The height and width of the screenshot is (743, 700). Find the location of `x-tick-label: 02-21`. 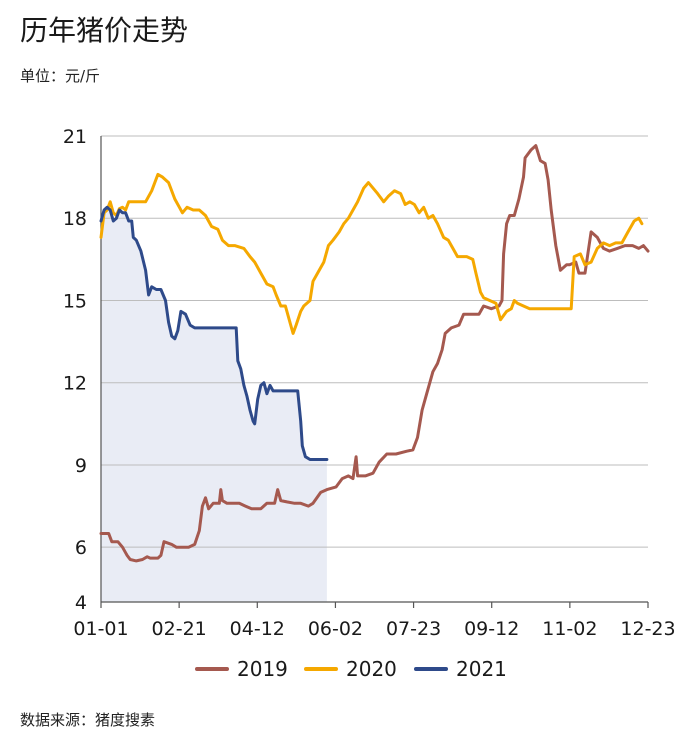

x-tick-label: 02-21 is located at coordinates (179, 629).